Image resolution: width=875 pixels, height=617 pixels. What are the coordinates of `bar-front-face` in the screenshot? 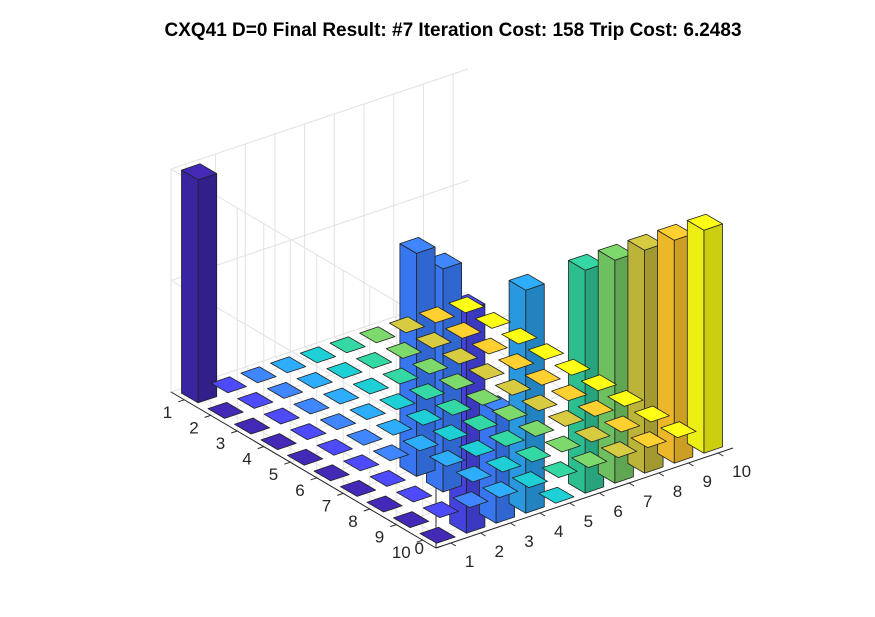 It's located at (207, 288).